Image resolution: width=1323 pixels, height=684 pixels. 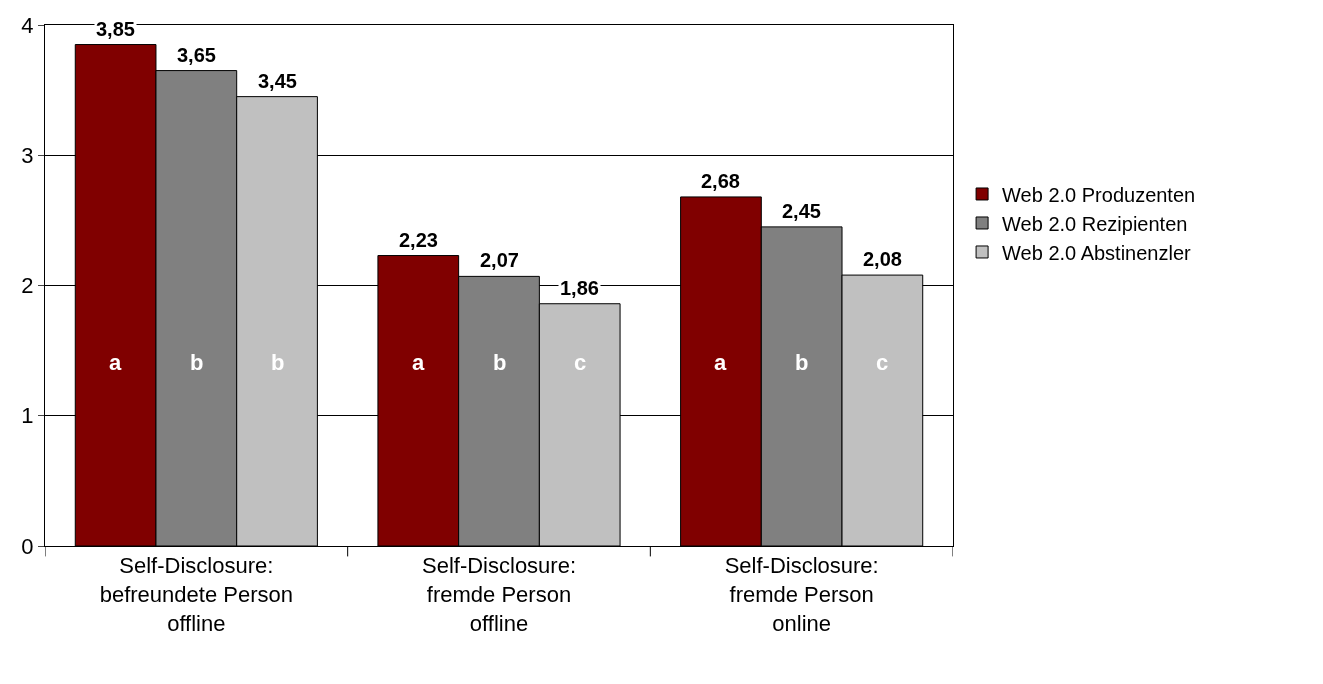 What do you see at coordinates (499, 594) in the screenshot?
I see `x-tick-label: Self-Disclosure: fremde Person offline` at bounding box center [499, 594].